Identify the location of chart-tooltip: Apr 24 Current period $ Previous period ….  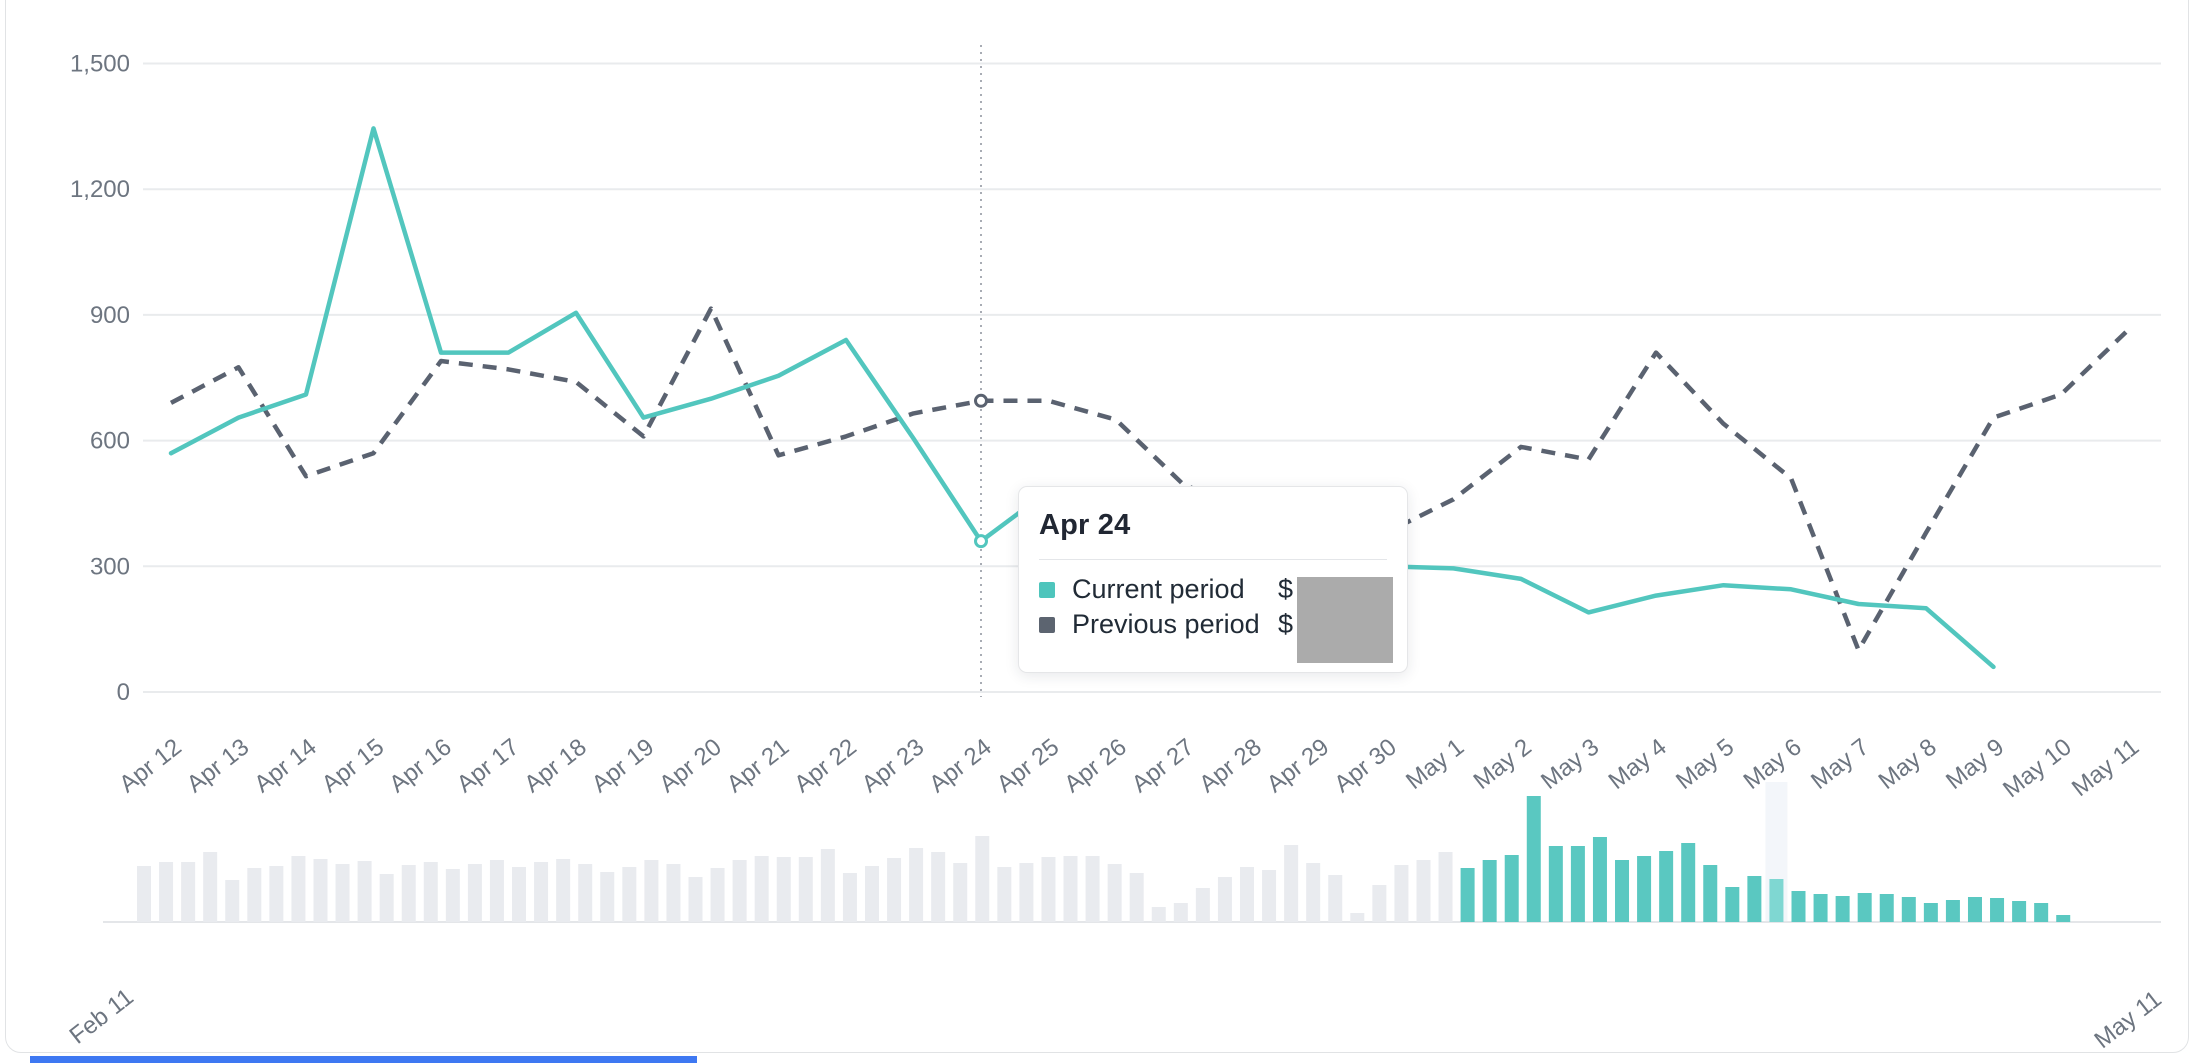
(1213, 579).